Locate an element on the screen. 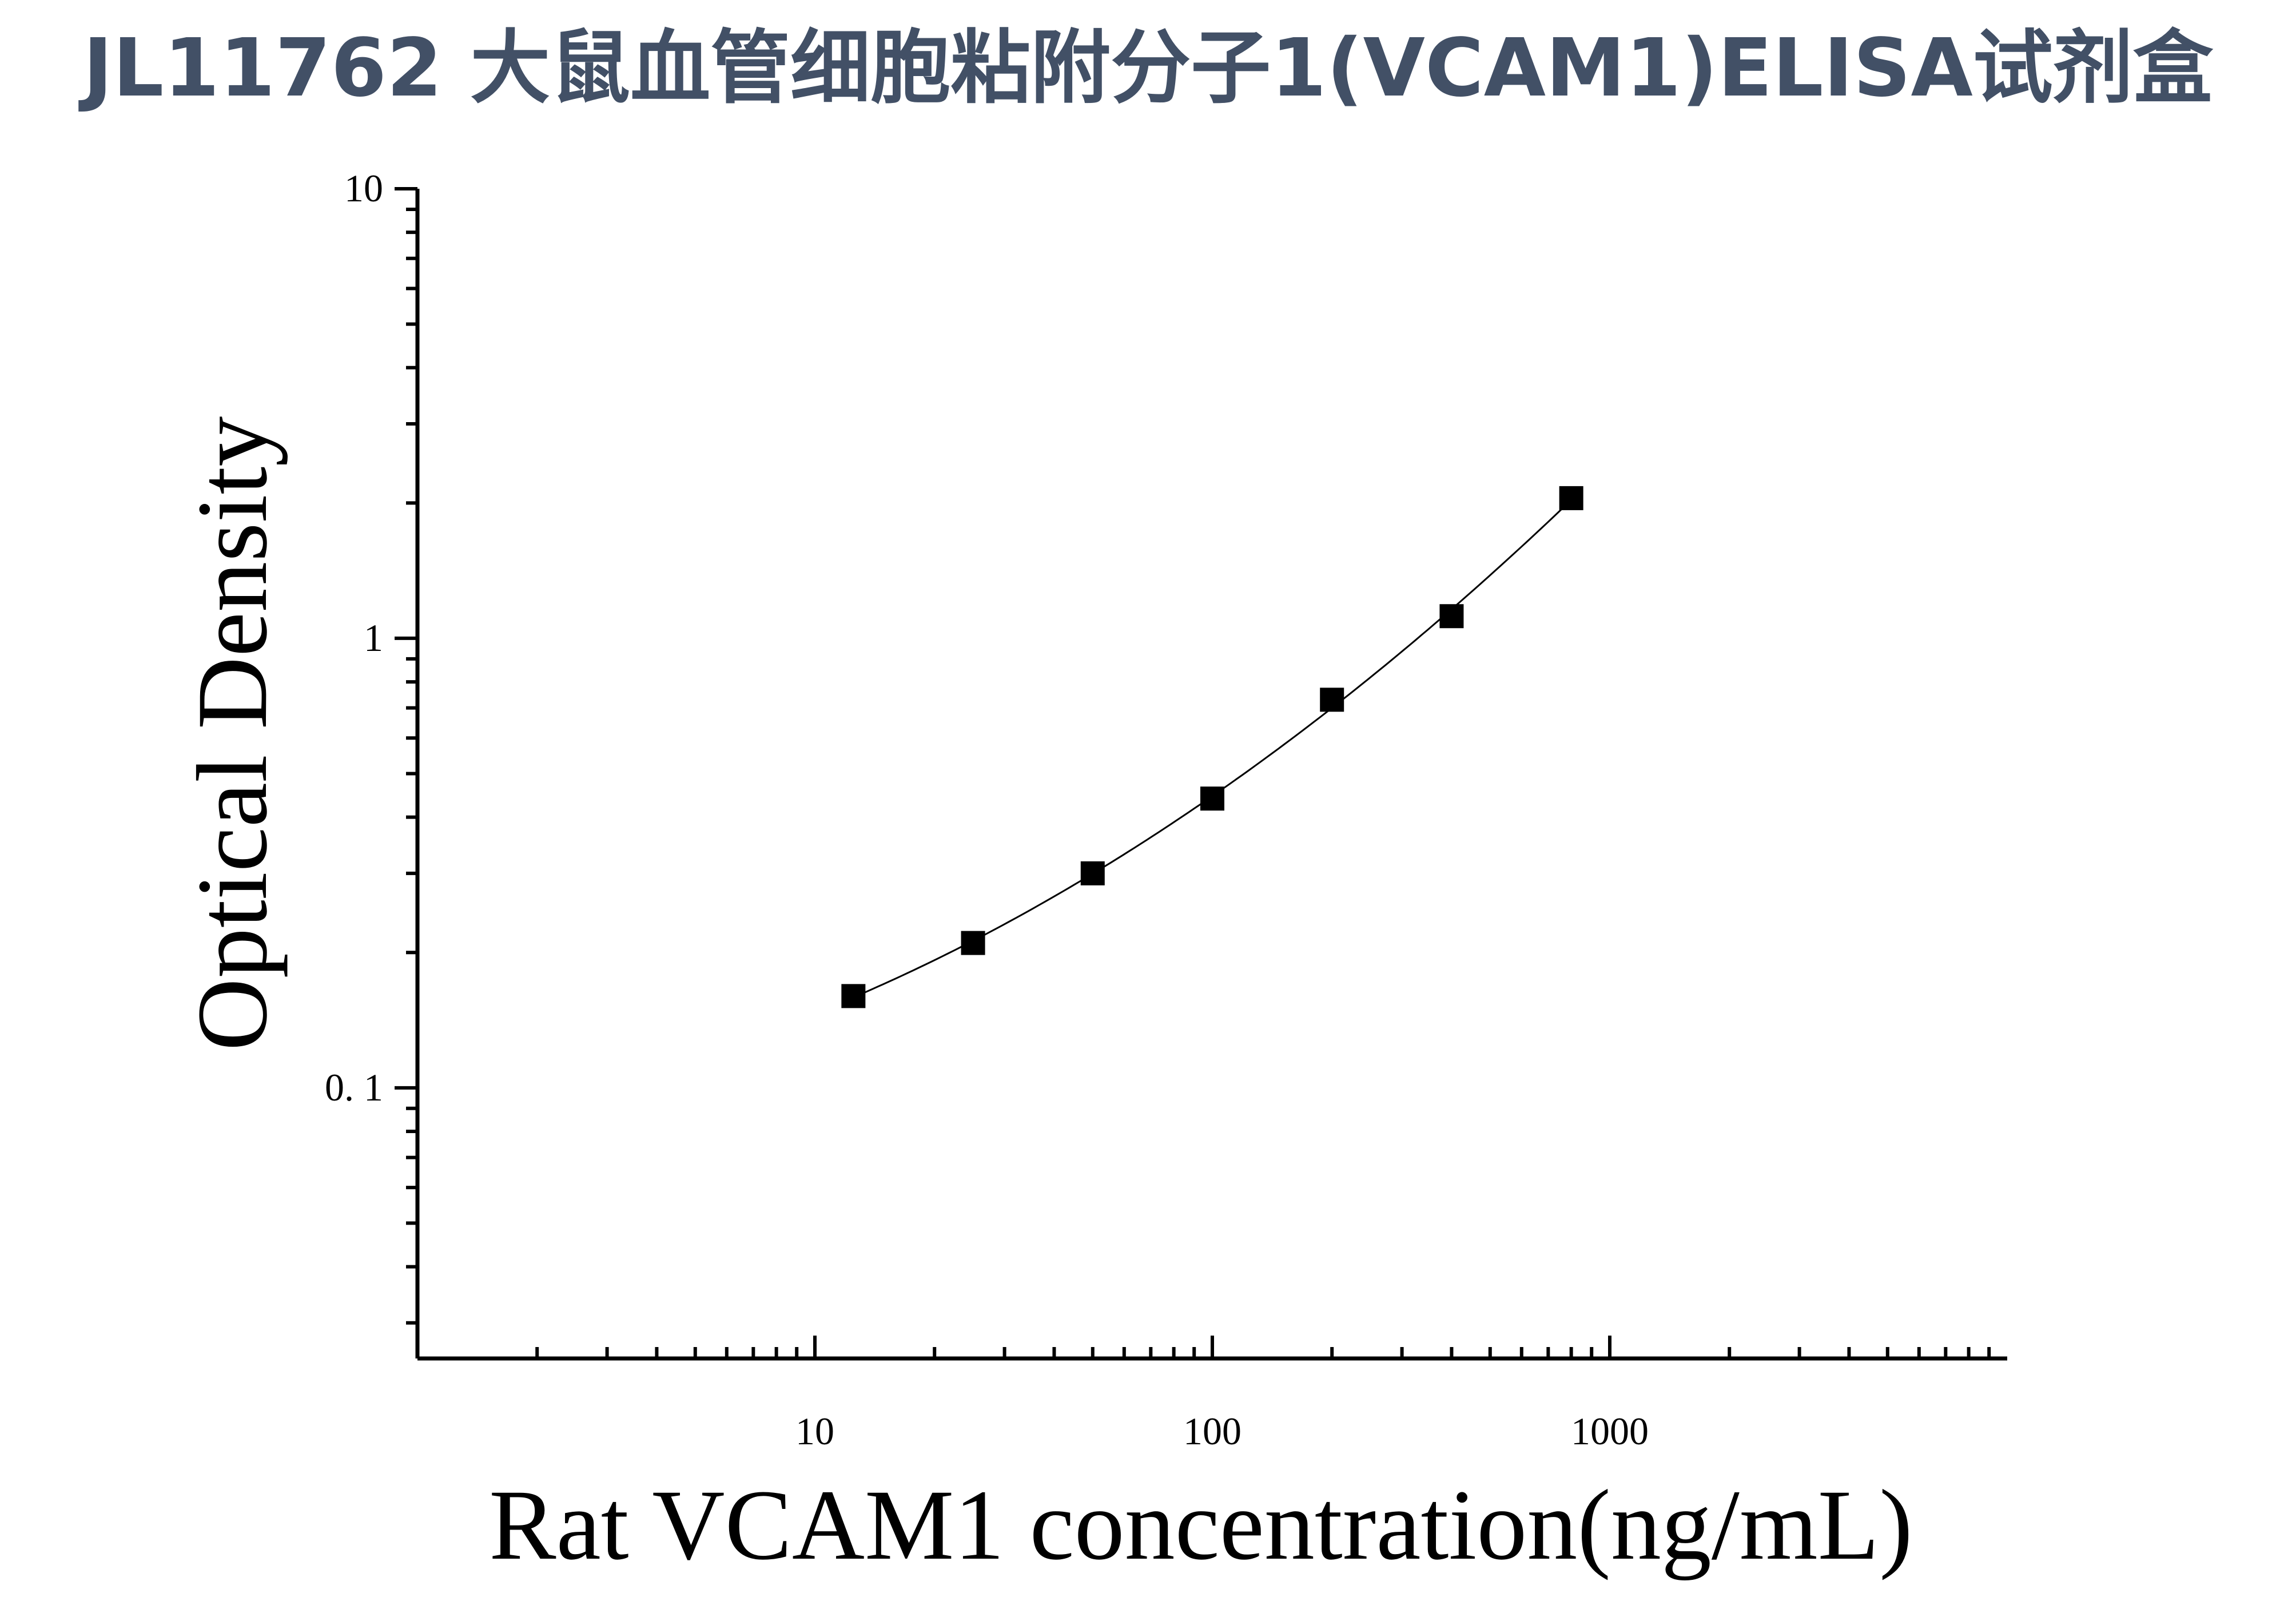 This screenshot has width=2296, height=1605. standard-curve is located at coordinates (1213, 748).